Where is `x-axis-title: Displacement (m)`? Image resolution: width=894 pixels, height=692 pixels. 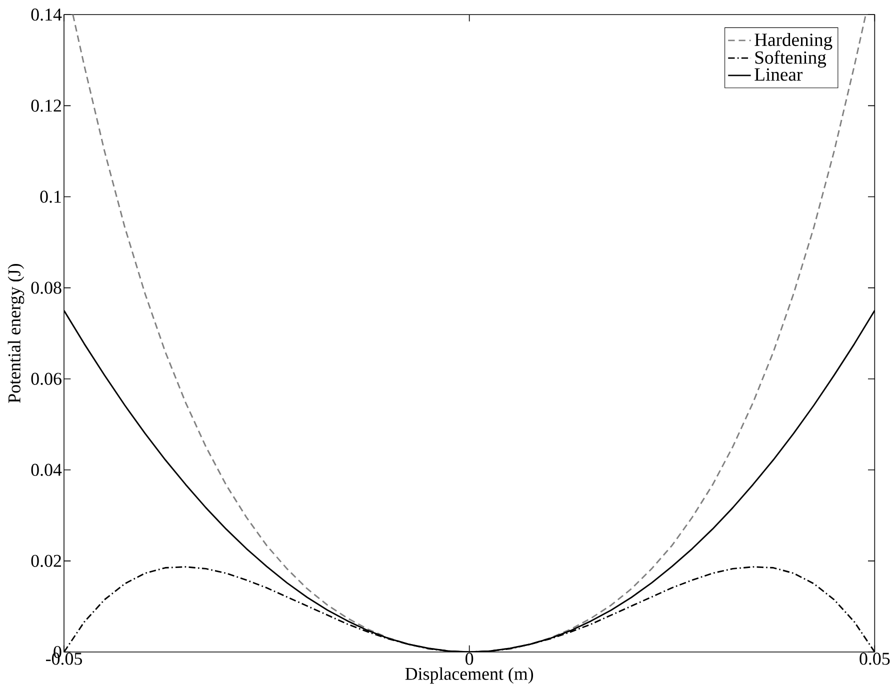
x-axis-title: Displacement (m) is located at coordinates (469, 675).